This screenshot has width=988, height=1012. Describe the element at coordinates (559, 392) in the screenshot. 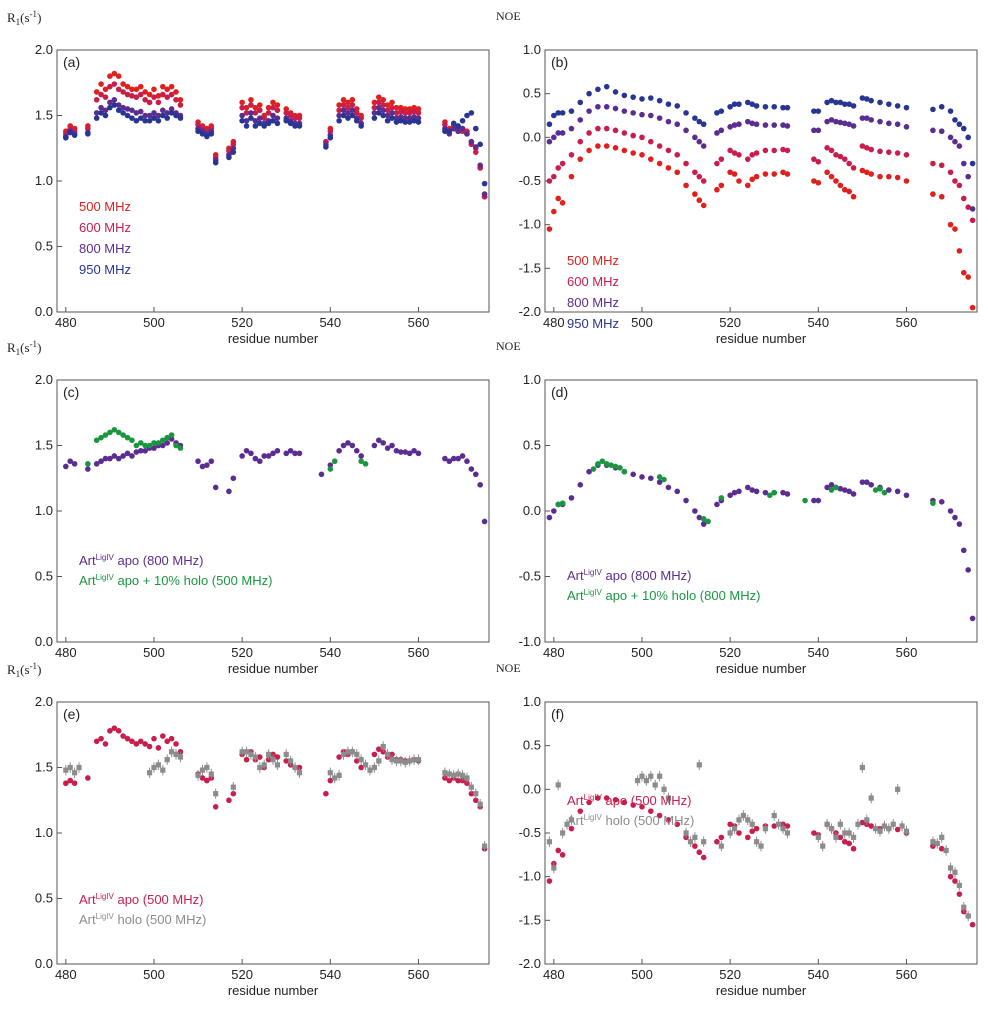

I see `panel-label: (d)` at that location.